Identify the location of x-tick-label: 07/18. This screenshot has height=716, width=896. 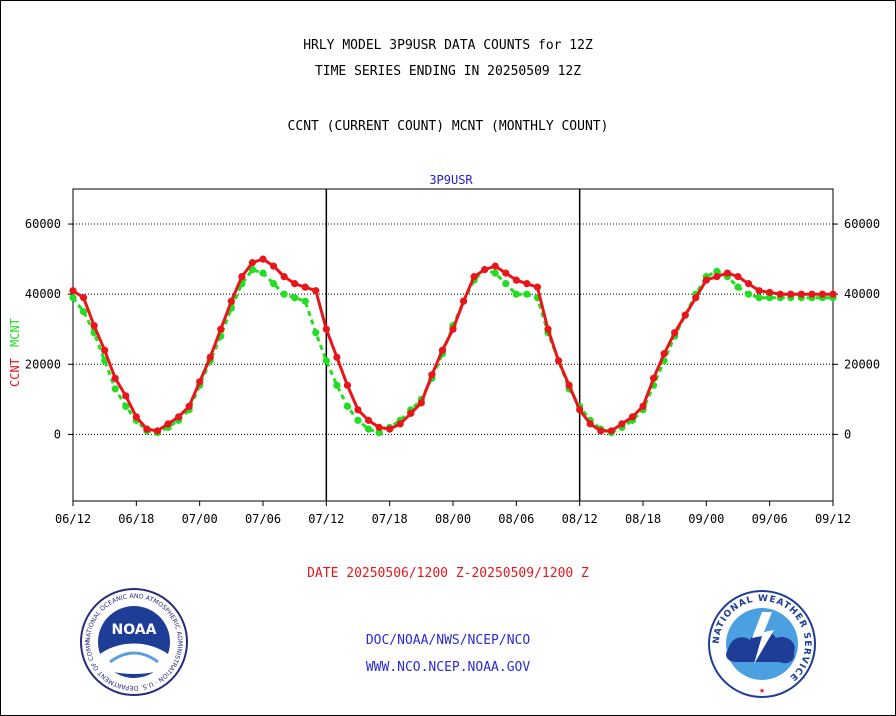
(390, 519).